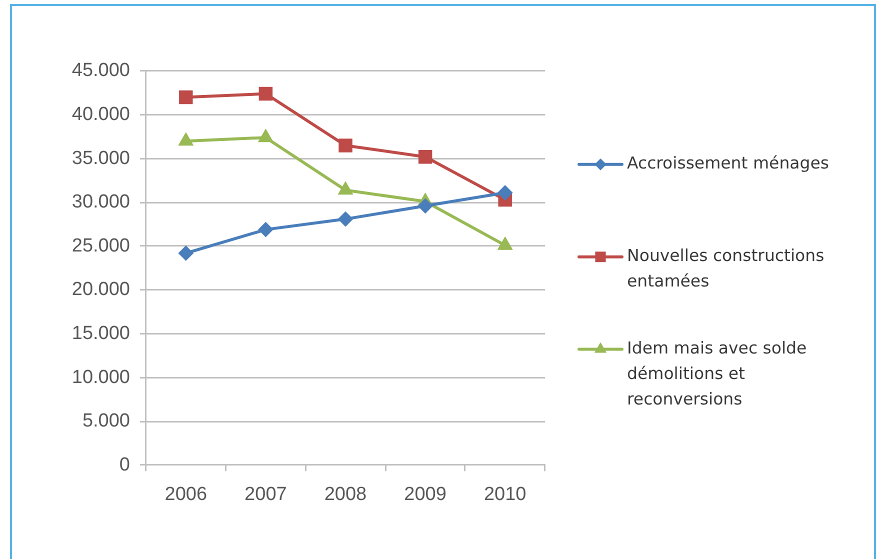 This screenshot has width=882, height=559. I want to click on y-tick-label: 20.000, so click(101, 289).